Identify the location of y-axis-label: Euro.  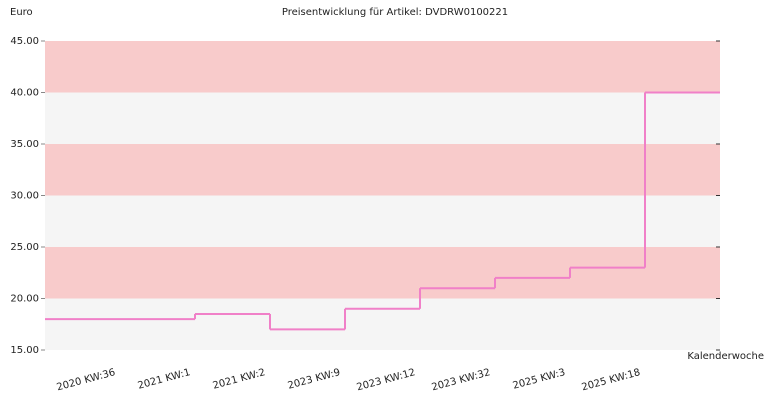
(21, 12).